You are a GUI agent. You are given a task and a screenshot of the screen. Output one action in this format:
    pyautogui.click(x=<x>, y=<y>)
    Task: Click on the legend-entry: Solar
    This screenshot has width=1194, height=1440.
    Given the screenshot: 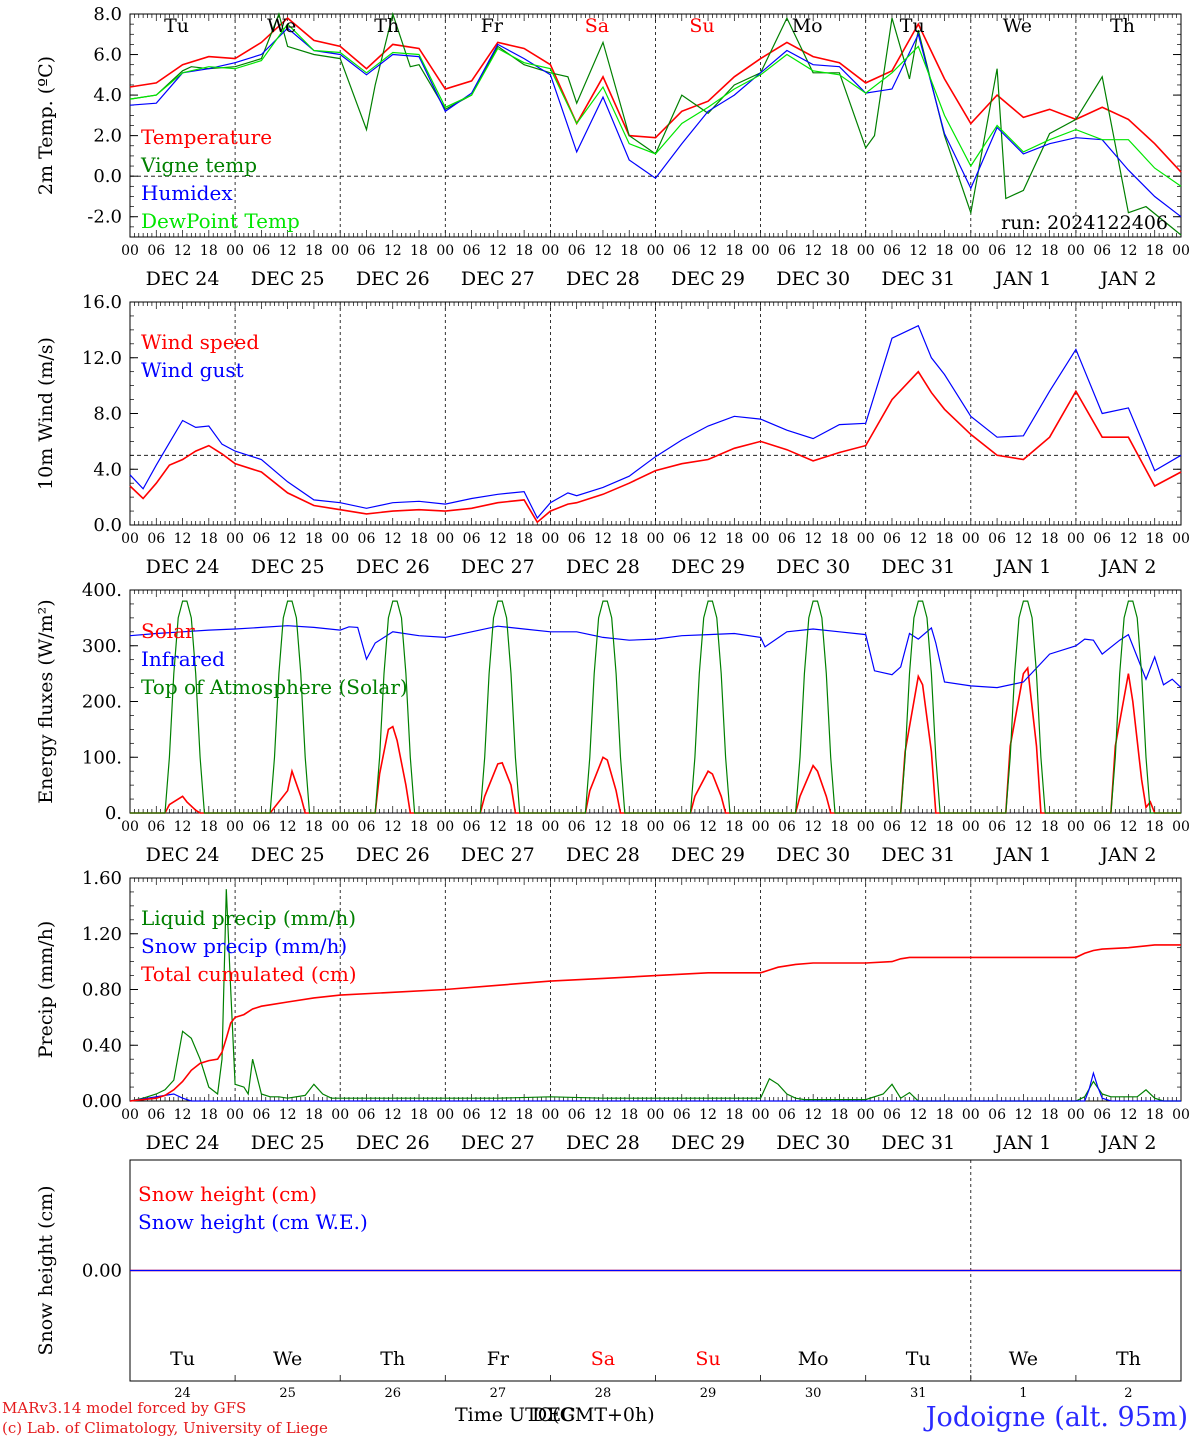 What is the action you would take?
    pyautogui.click(x=168, y=631)
    